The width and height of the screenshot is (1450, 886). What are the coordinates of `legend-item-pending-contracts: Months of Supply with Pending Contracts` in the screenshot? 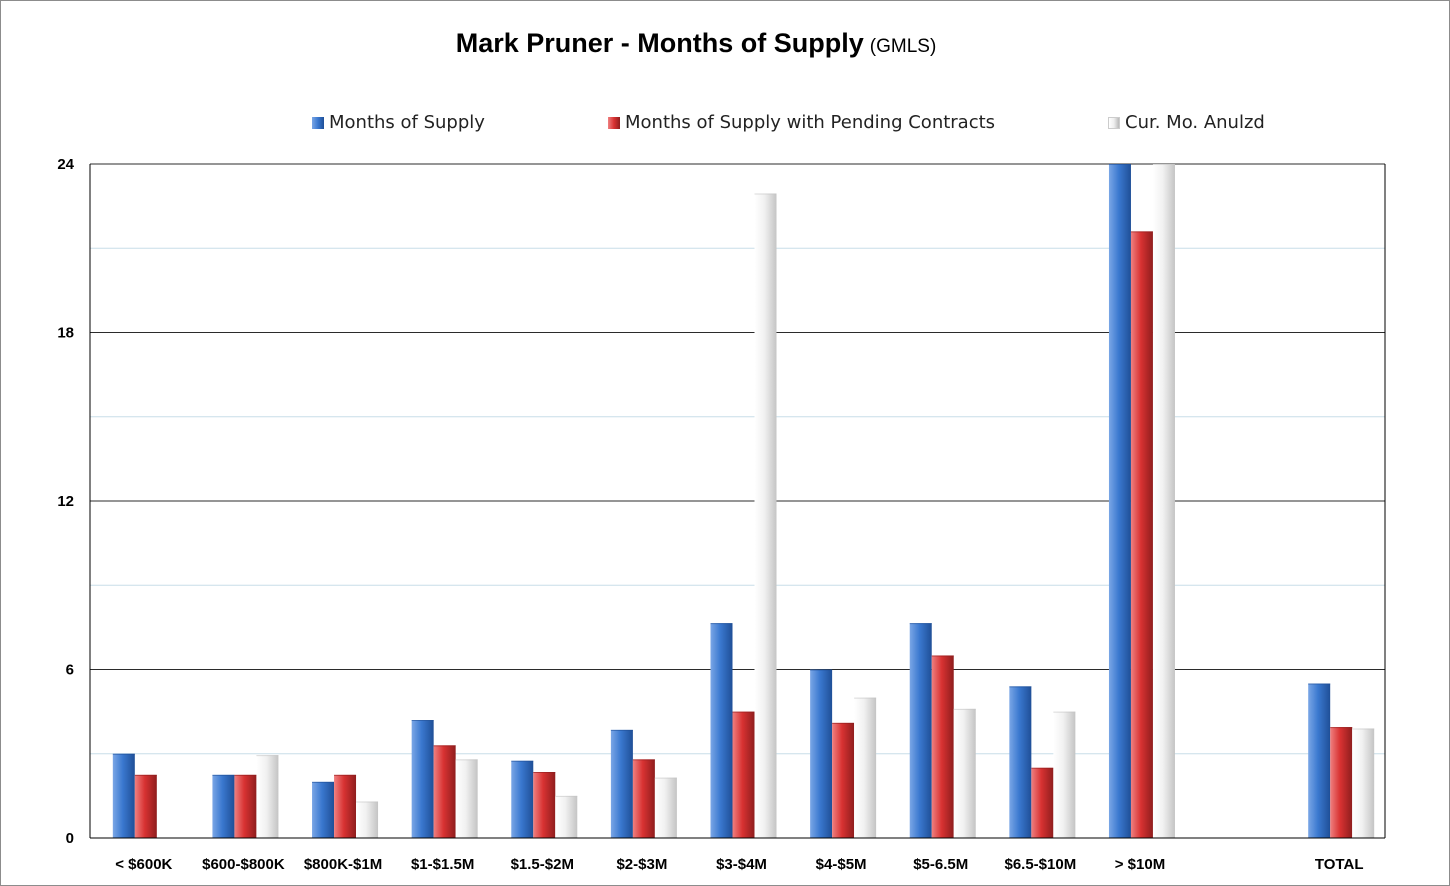 It's located at (801, 122).